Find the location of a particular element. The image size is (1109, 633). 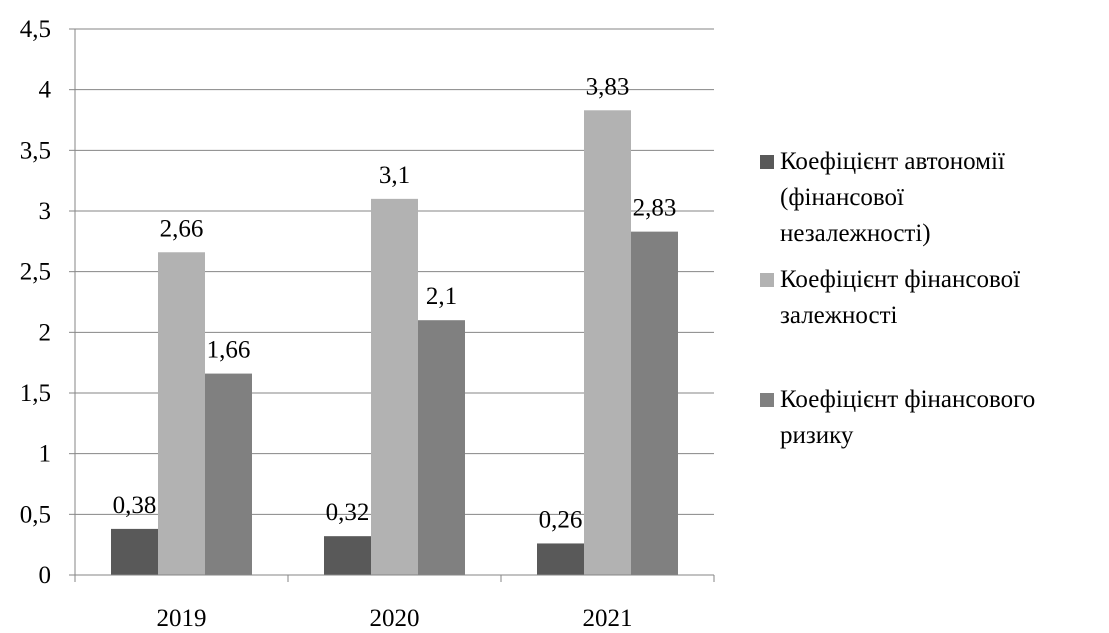

data-label: 1,66 is located at coordinates (229, 350).